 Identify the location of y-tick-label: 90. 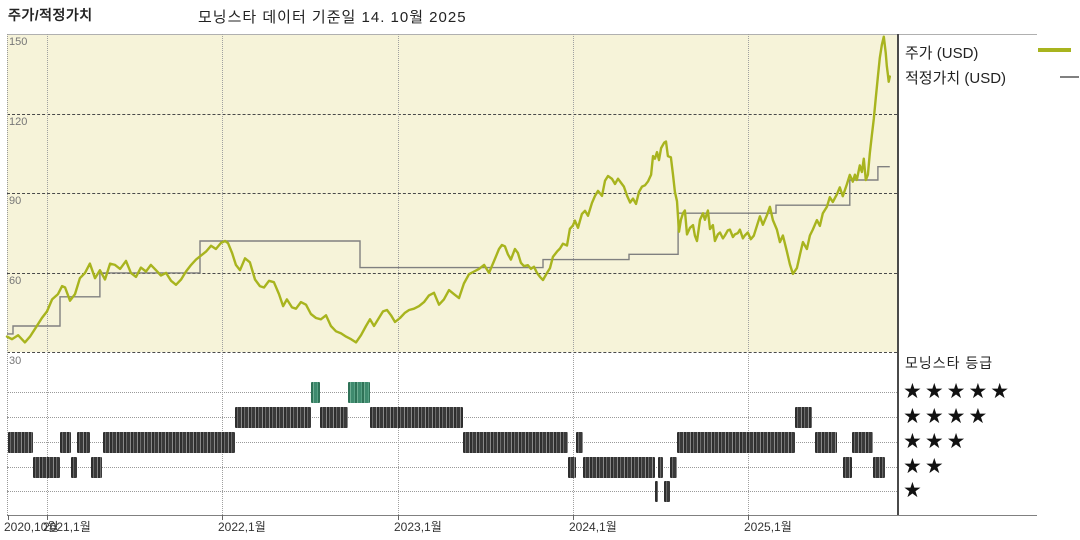
(15, 201).